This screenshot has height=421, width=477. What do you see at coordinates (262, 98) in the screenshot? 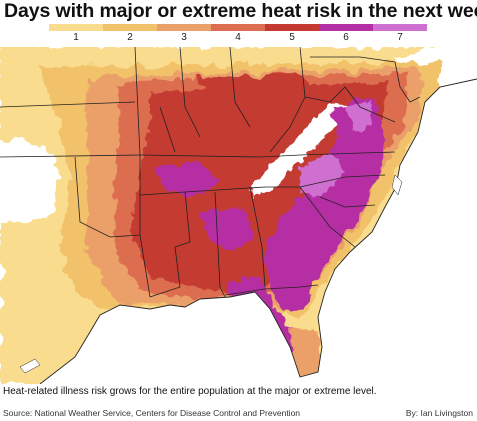
I see `field-level-5-ohio` at bounding box center [262, 98].